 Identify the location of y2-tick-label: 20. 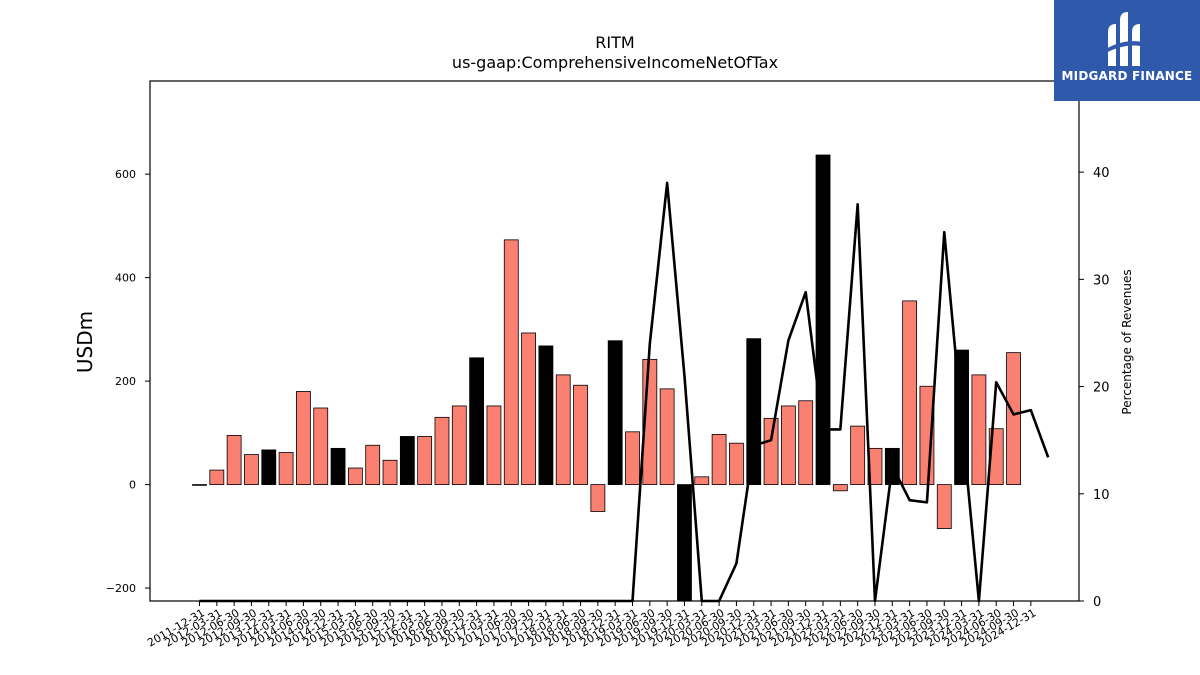
(1101, 388).